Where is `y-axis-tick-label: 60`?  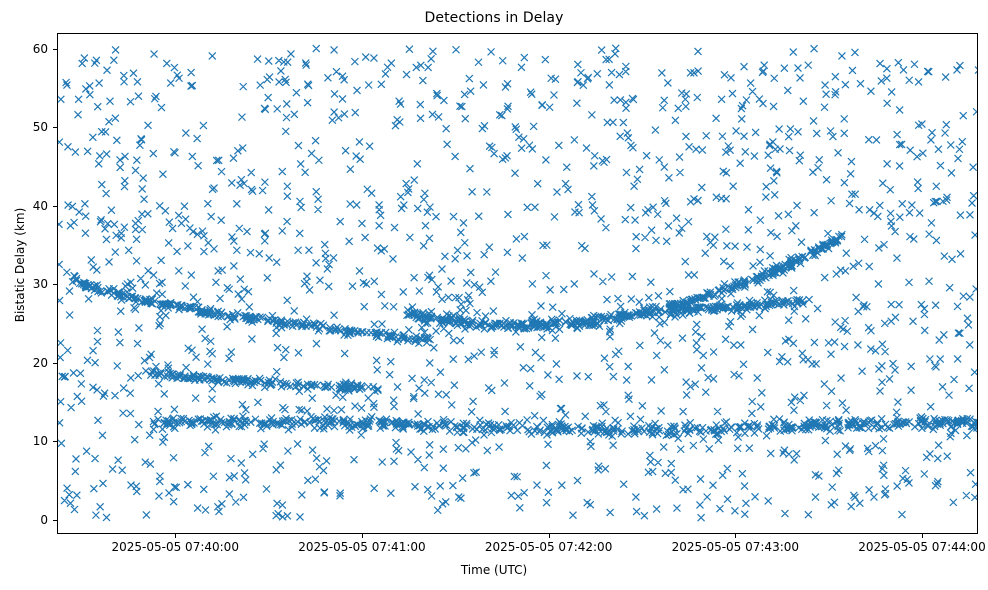 y-axis-tick-label: 60 is located at coordinates (40, 48).